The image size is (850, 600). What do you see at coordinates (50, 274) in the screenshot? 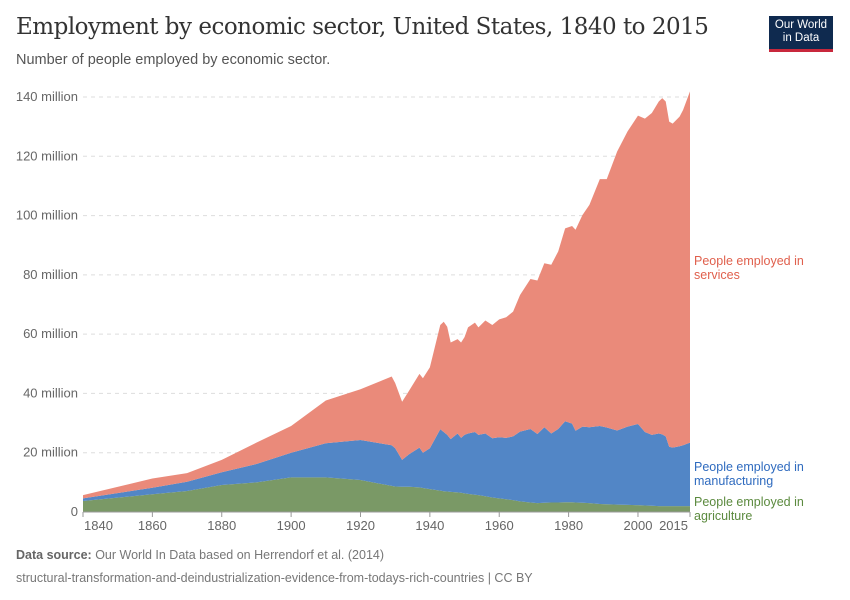
I see `y-tick-label: 80 million` at bounding box center [50, 274].